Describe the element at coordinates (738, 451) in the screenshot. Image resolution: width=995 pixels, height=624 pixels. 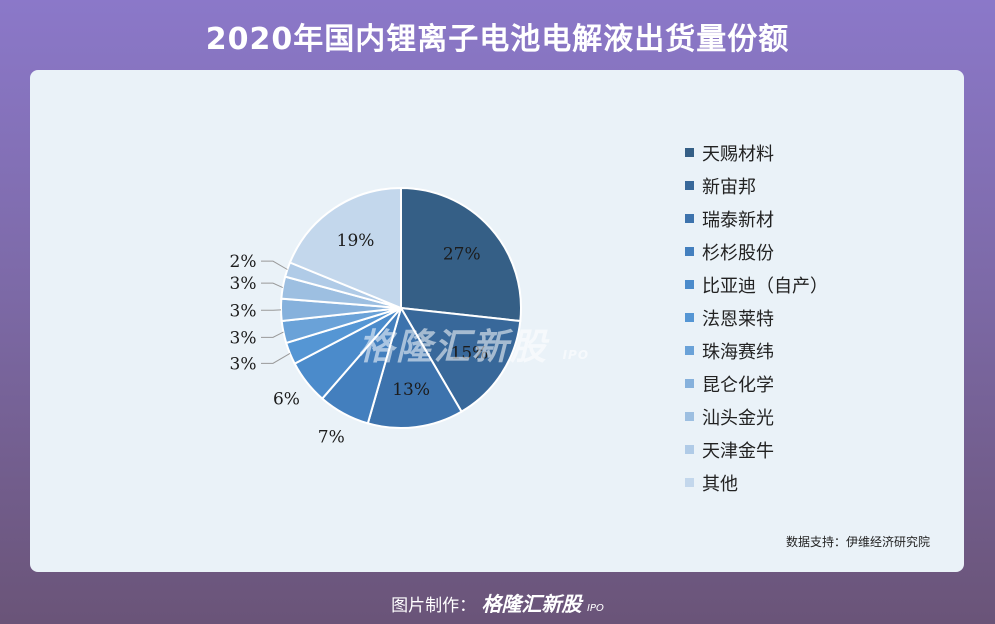
I see `legend-label: 天津金牛` at that location.